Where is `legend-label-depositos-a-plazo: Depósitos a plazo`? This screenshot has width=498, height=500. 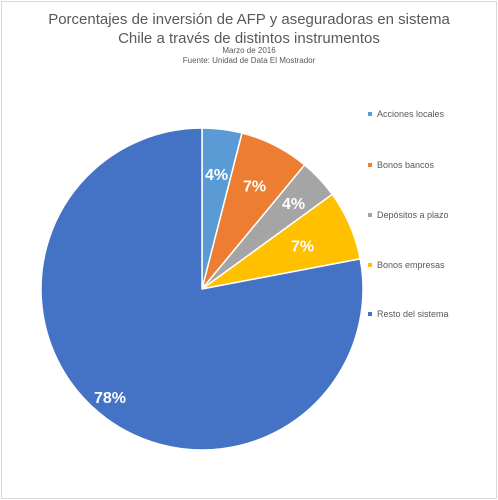
legend-label-depositos-a-plazo: Depósitos a plazo is located at coordinates (413, 215).